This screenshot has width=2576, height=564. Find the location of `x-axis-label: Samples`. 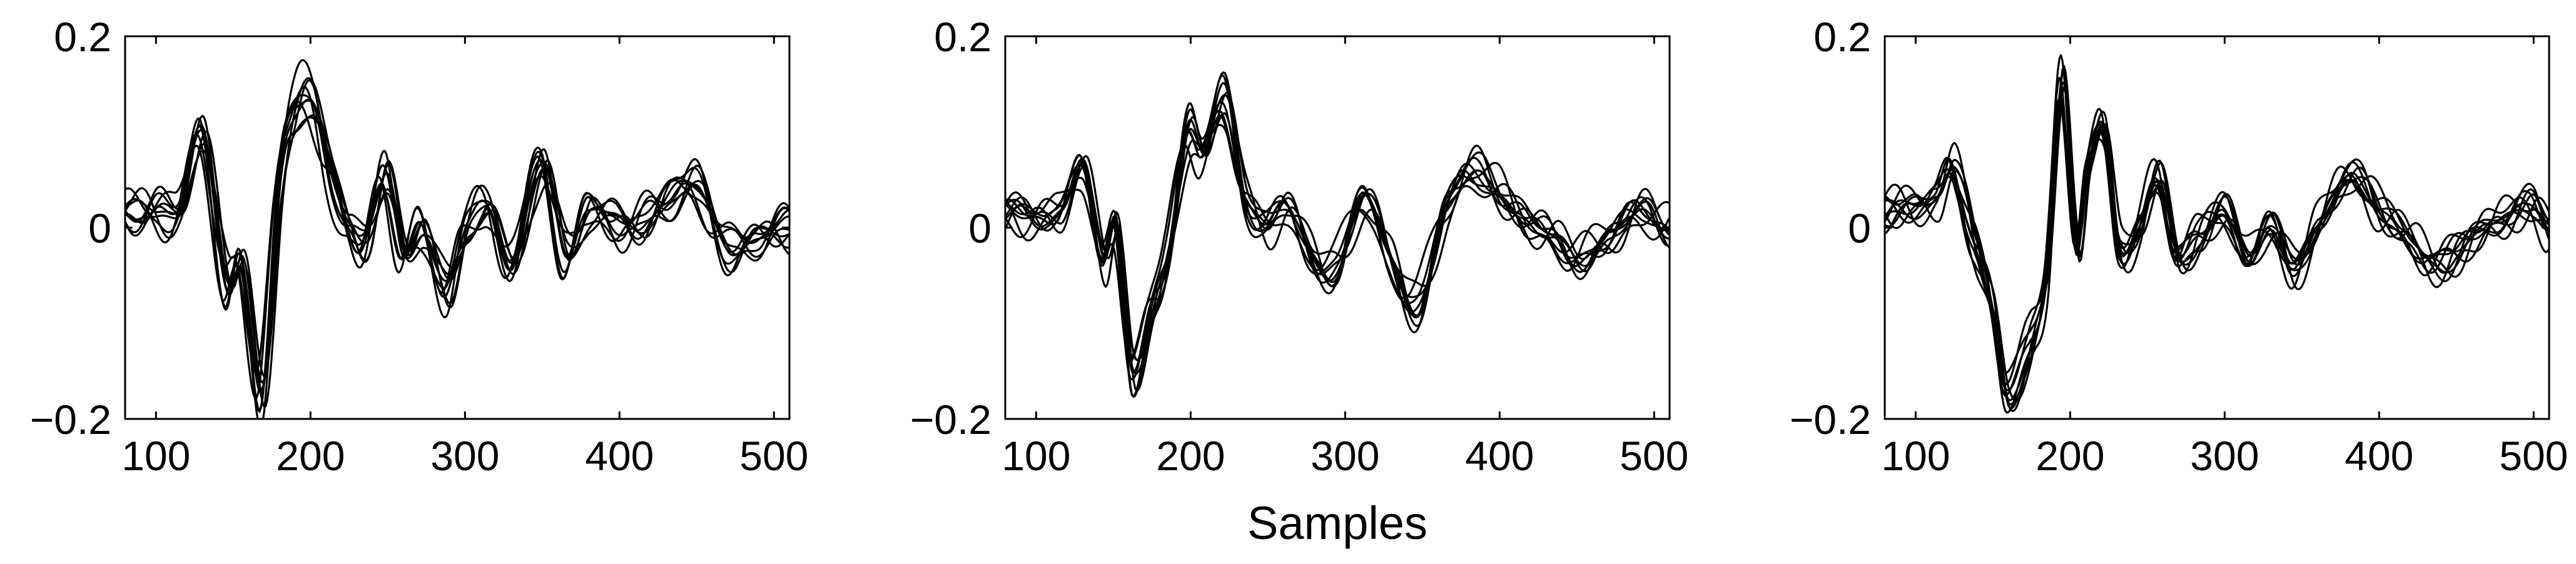

x-axis-label: Samples is located at coordinates (1337, 523).